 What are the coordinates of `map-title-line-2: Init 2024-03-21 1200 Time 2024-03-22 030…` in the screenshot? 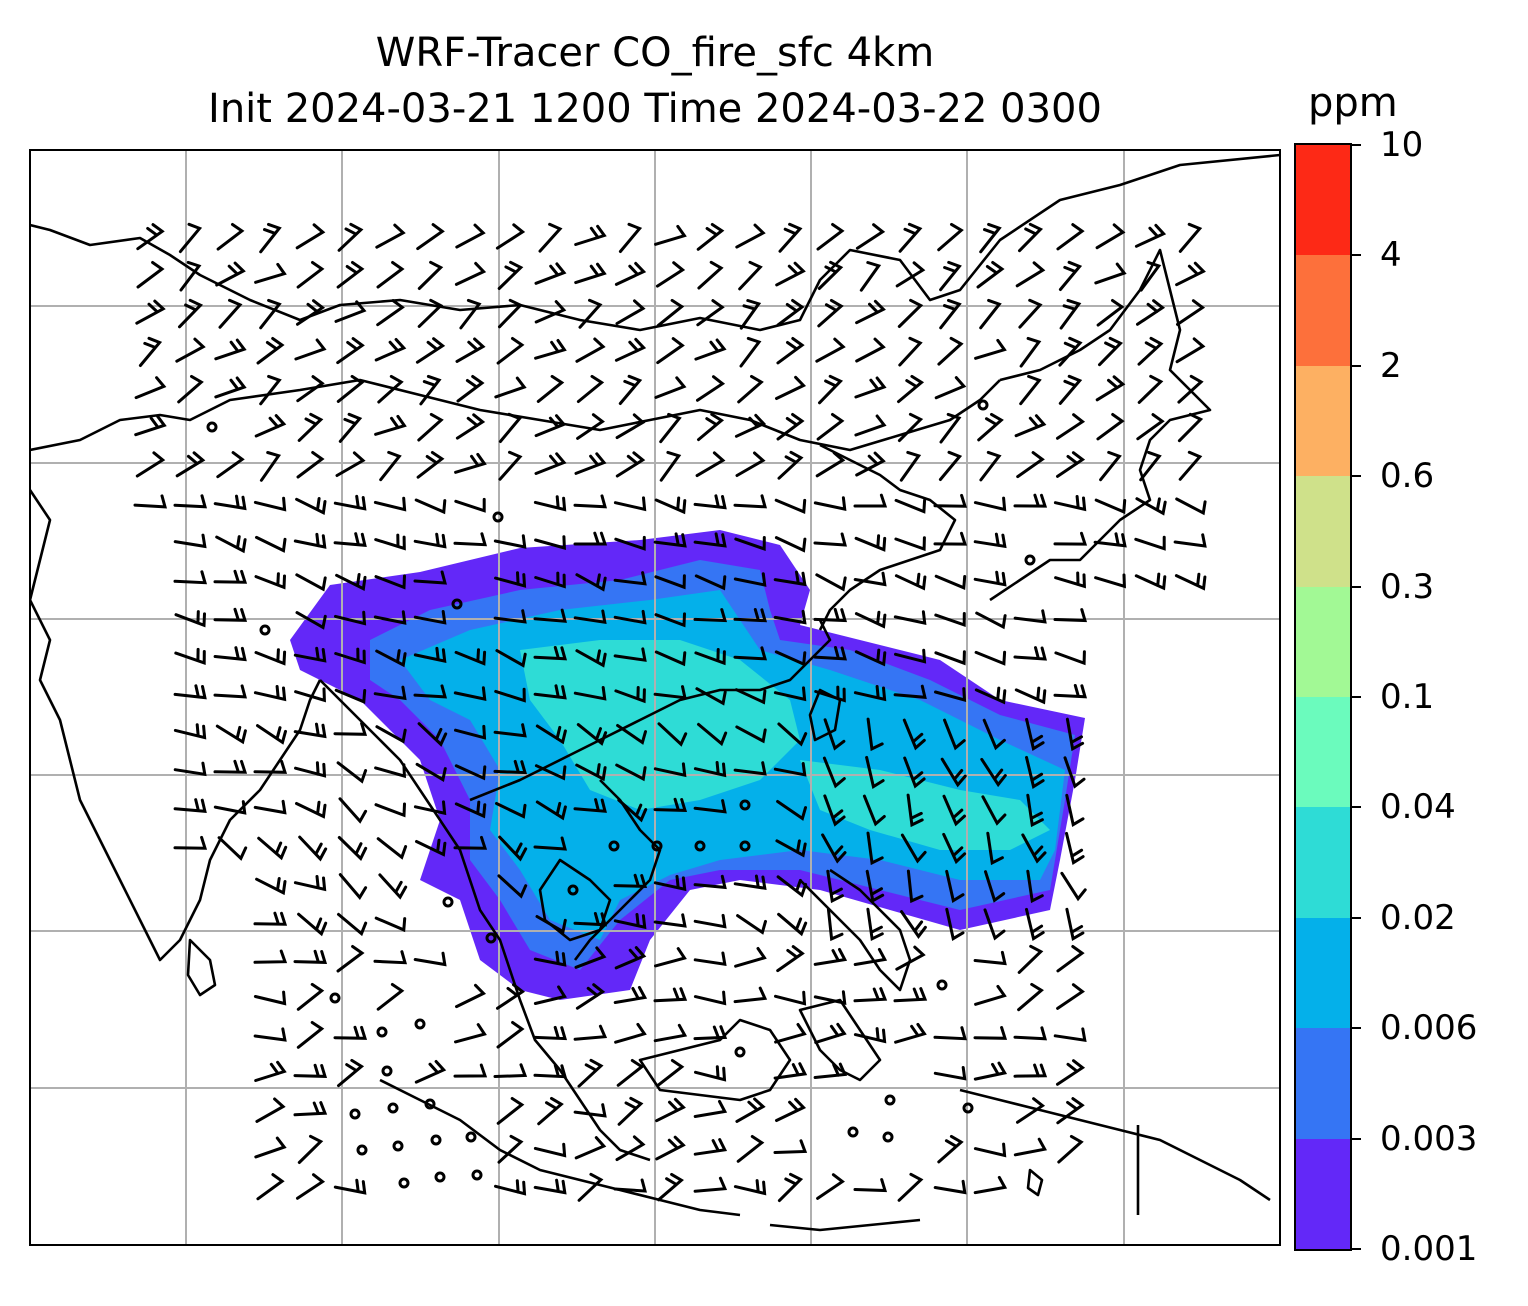 It's located at (655, 109).